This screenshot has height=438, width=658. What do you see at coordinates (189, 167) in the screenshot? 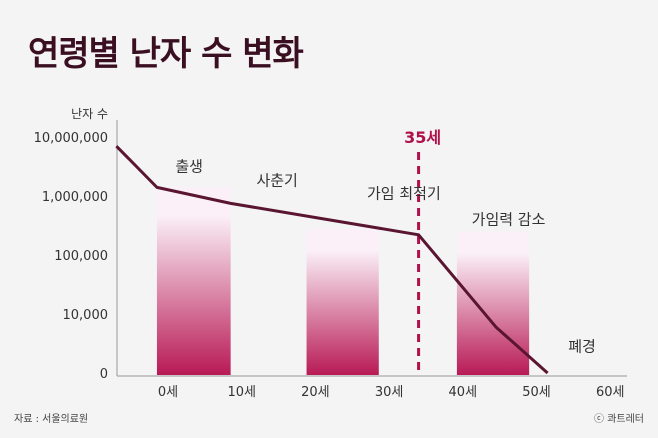
I see `annotation-label: 출생` at bounding box center [189, 167].